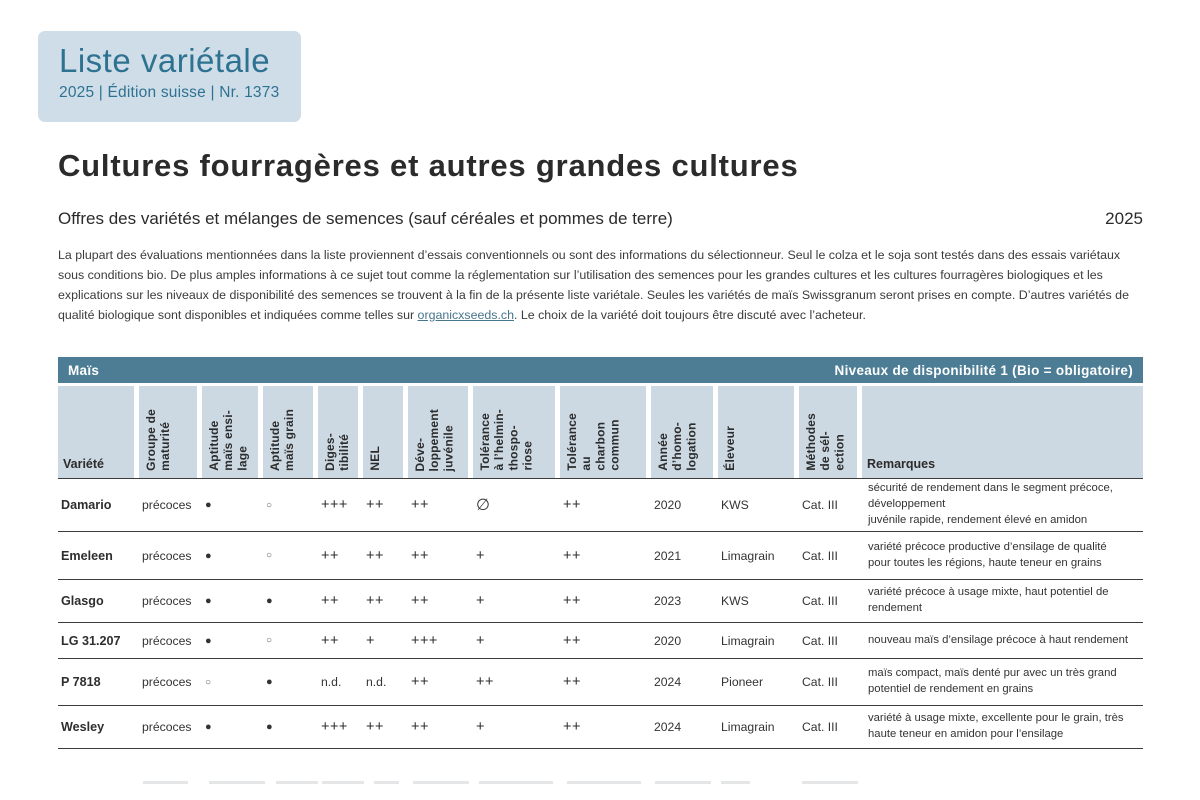 Image resolution: width=1200 pixels, height=800 pixels. I want to click on value-cell: Limagrain, so click(748, 555).